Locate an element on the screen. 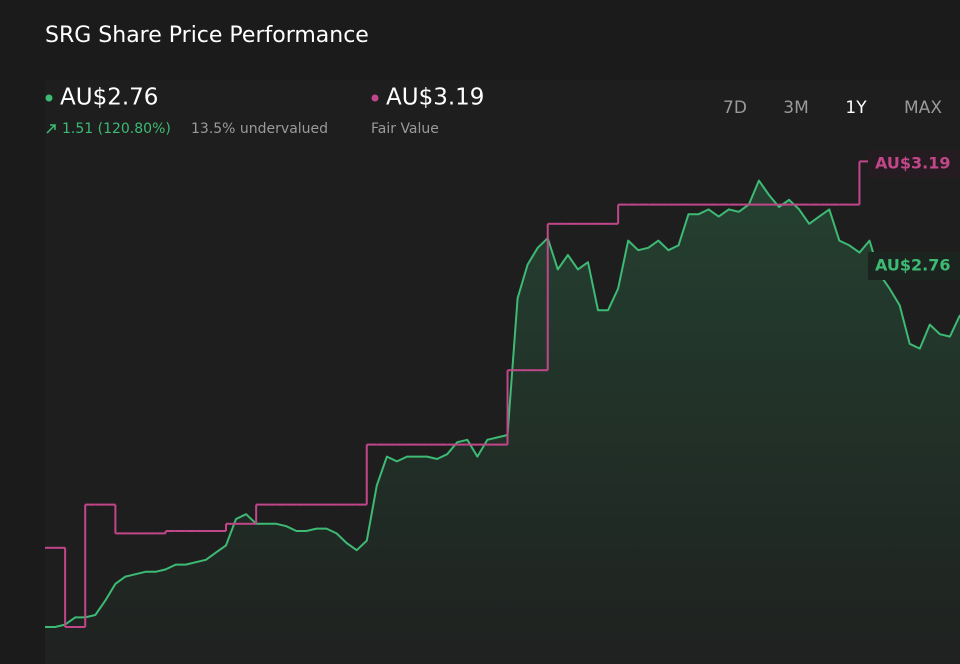 The height and width of the screenshot is (664, 960). range-button: 7D is located at coordinates (735, 108).